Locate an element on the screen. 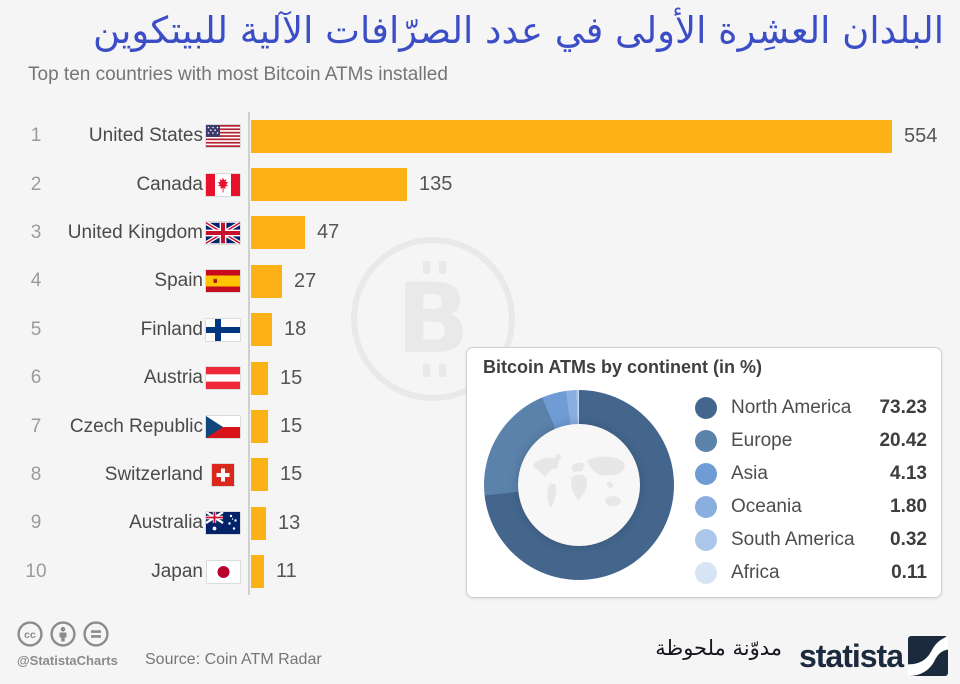  rank-label: 9 is located at coordinates (36, 523).